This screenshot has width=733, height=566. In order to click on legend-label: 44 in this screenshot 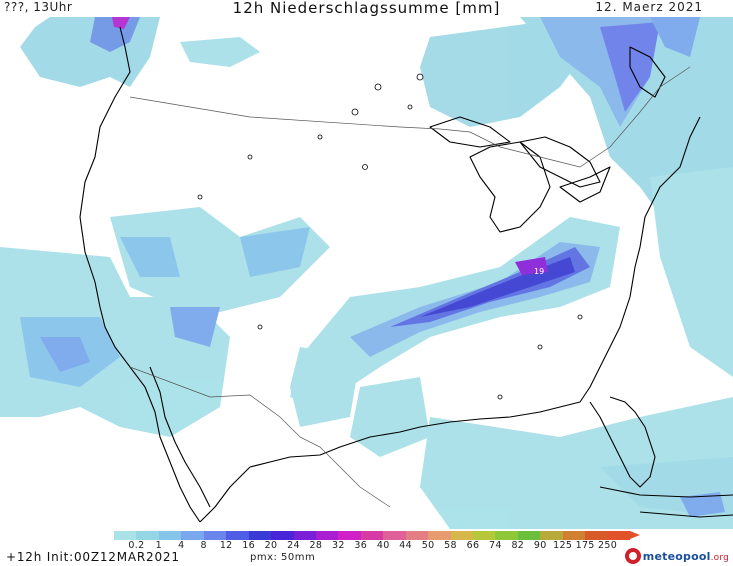, I will do `click(405, 545)`.